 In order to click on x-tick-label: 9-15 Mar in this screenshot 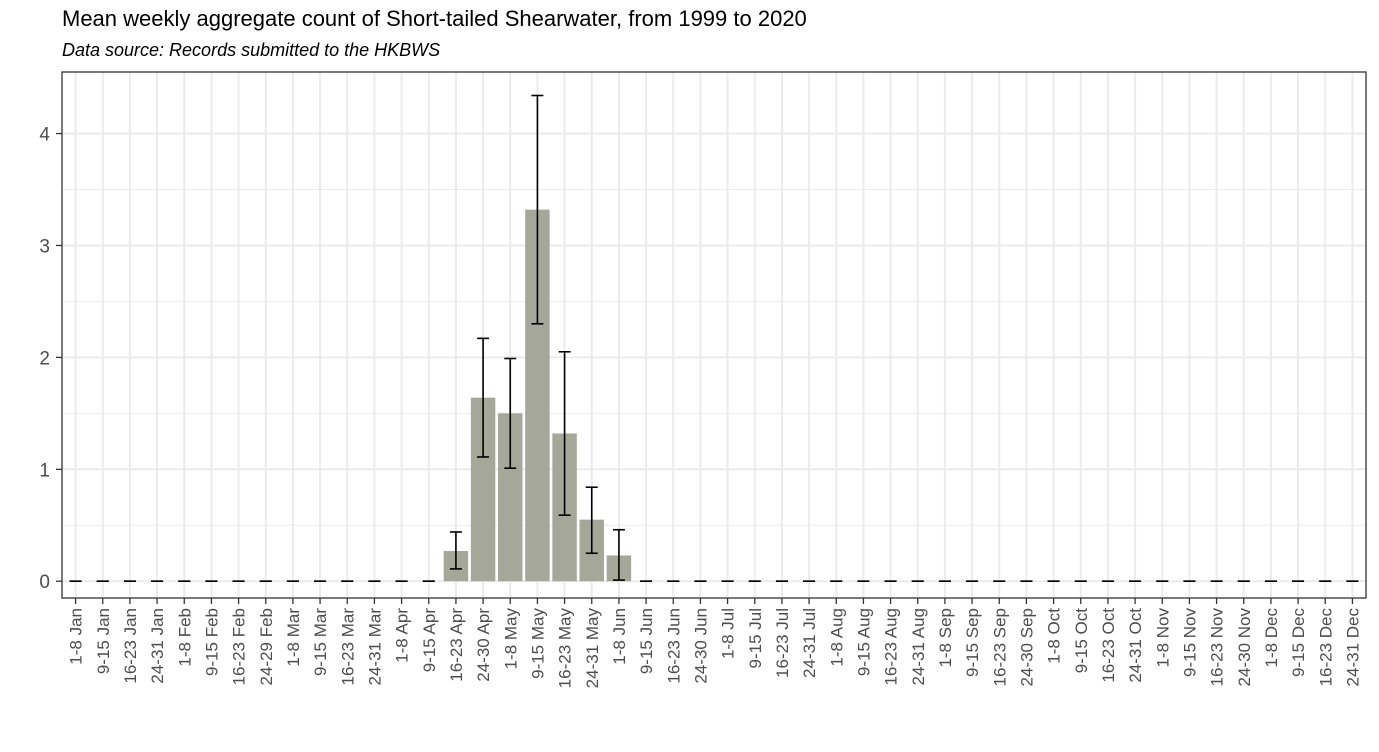, I will do `click(320, 642)`.